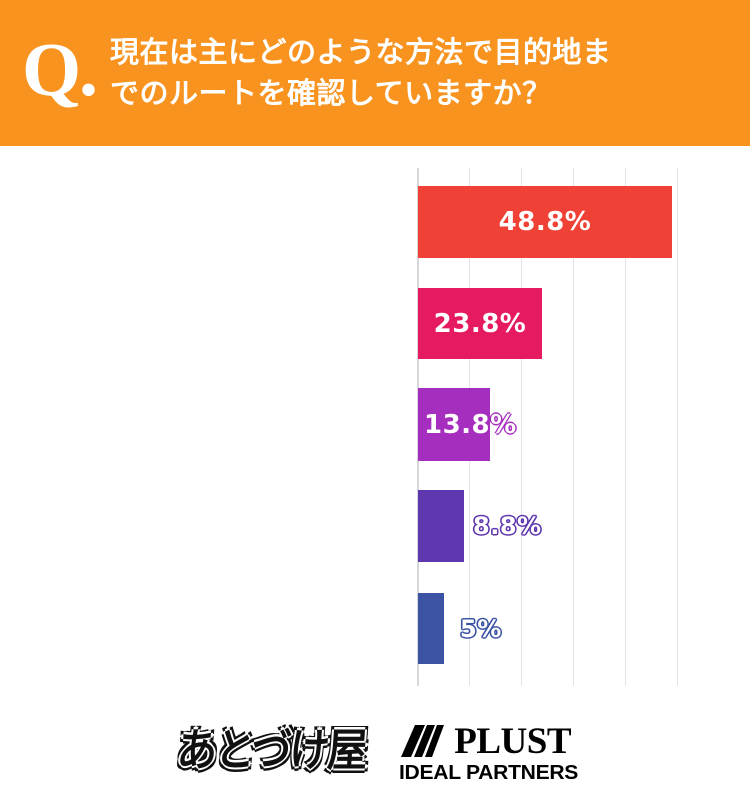 The width and height of the screenshot is (750, 800). Describe the element at coordinates (513, 741) in the screenshot. I see `plust-name: PLUST` at that location.